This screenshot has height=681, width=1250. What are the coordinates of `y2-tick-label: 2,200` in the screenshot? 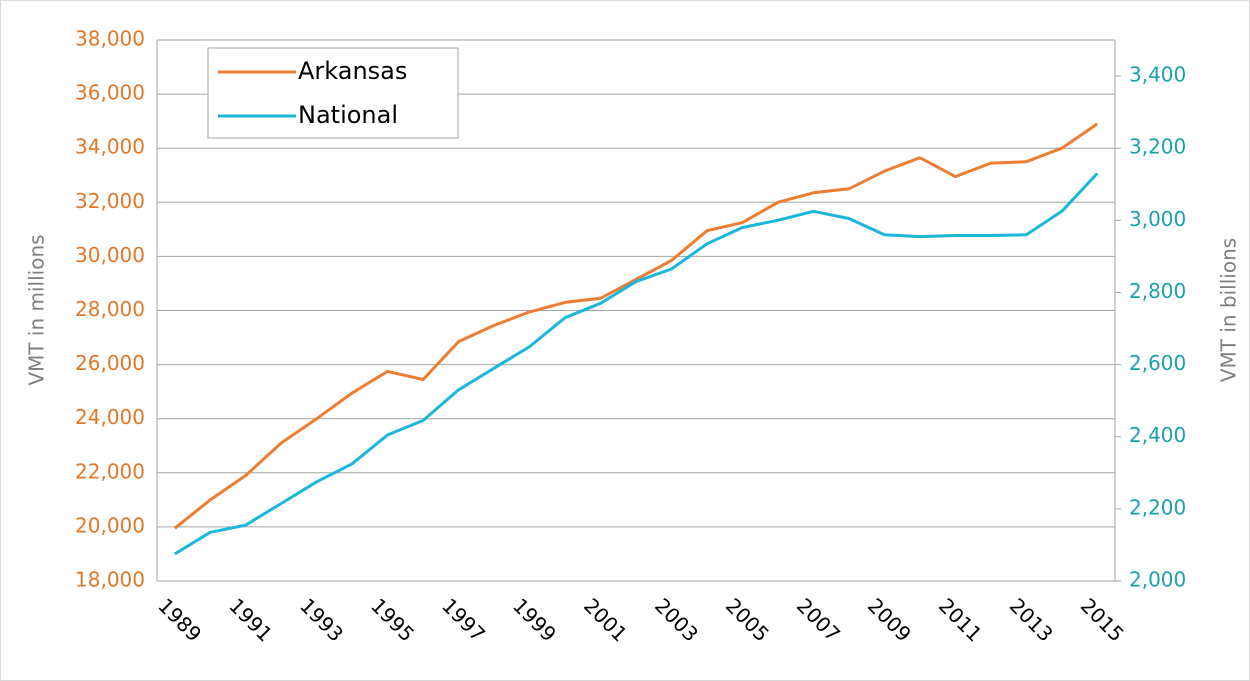 It's located at (1157, 507).